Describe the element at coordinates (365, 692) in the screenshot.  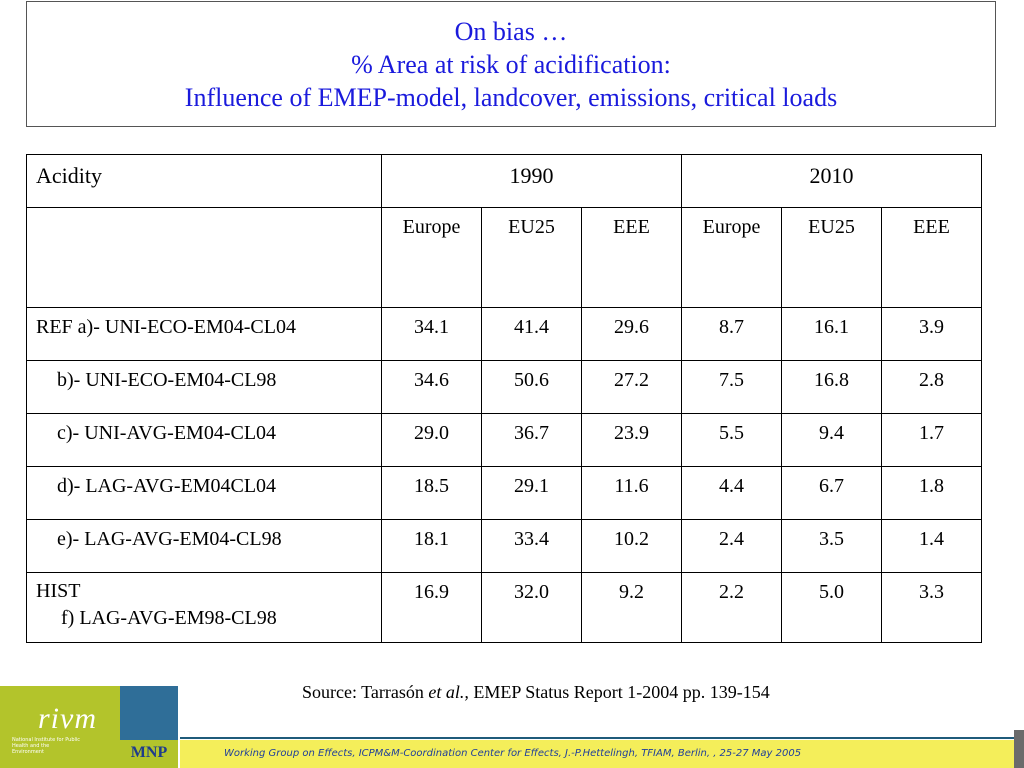
I see `source-prefix: Source: Tarrasón` at that location.